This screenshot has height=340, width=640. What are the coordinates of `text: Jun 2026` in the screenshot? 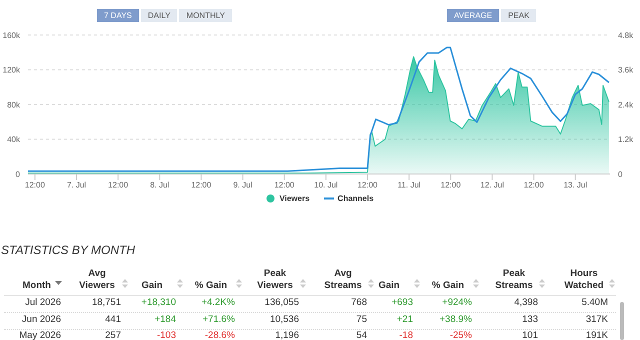 It's located at (41, 319).